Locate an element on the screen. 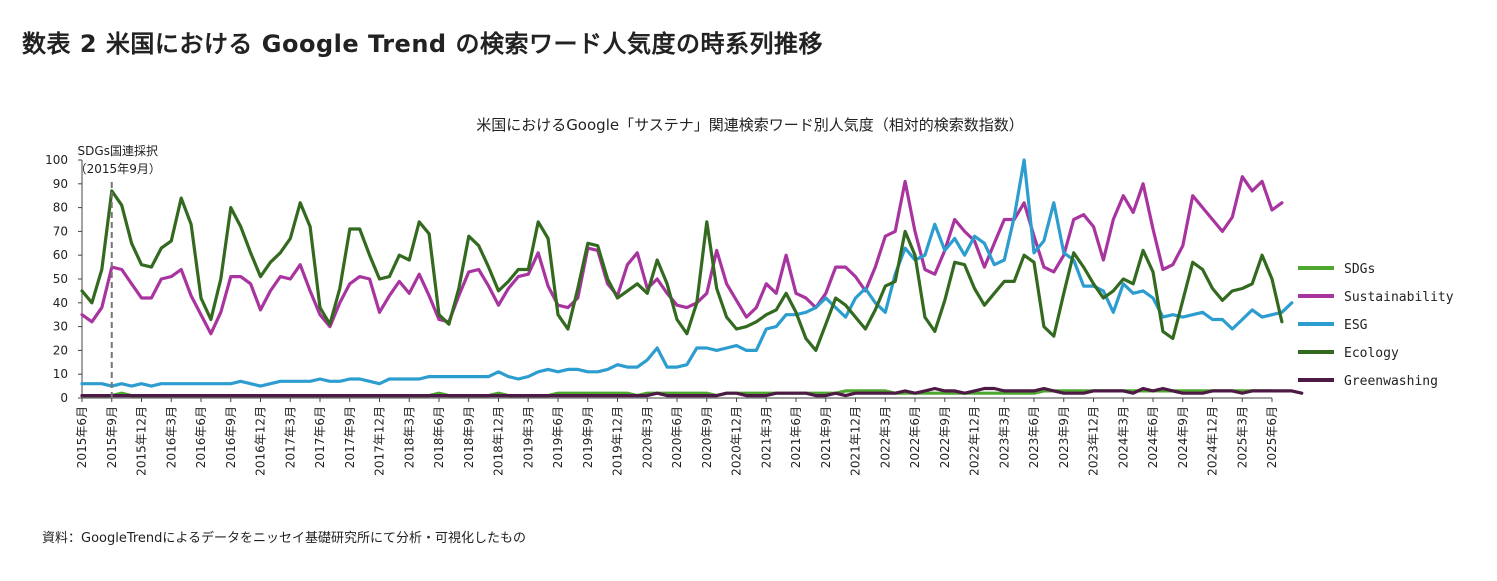 The image size is (1497, 581). series-line-greenwashing is located at coordinates (692, 392).